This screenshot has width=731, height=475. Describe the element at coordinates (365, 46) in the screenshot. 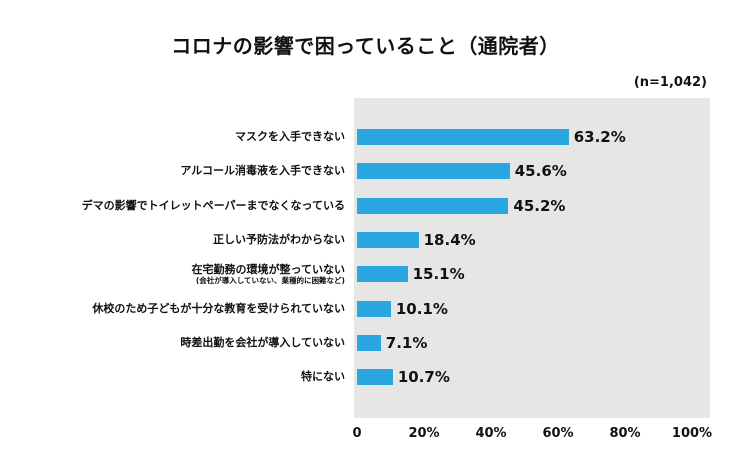

I see `chart-title: コロナの影響で困っていること（通院者）` at that location.